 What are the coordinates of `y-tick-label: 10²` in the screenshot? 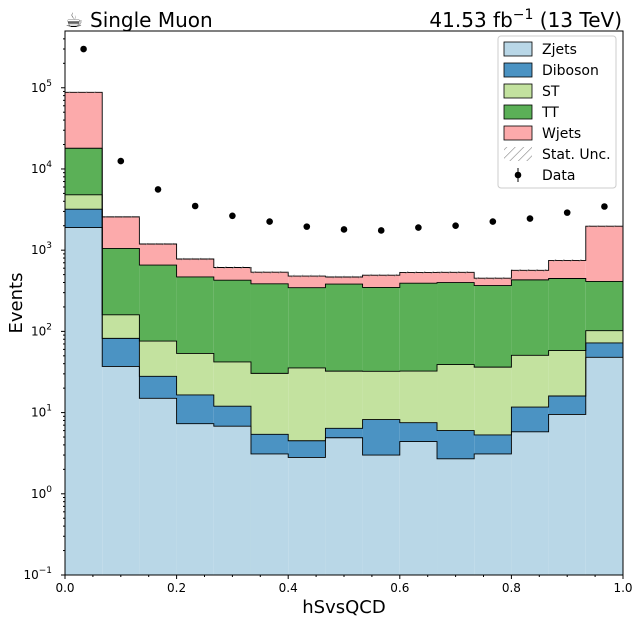 It's located at (41, 330).